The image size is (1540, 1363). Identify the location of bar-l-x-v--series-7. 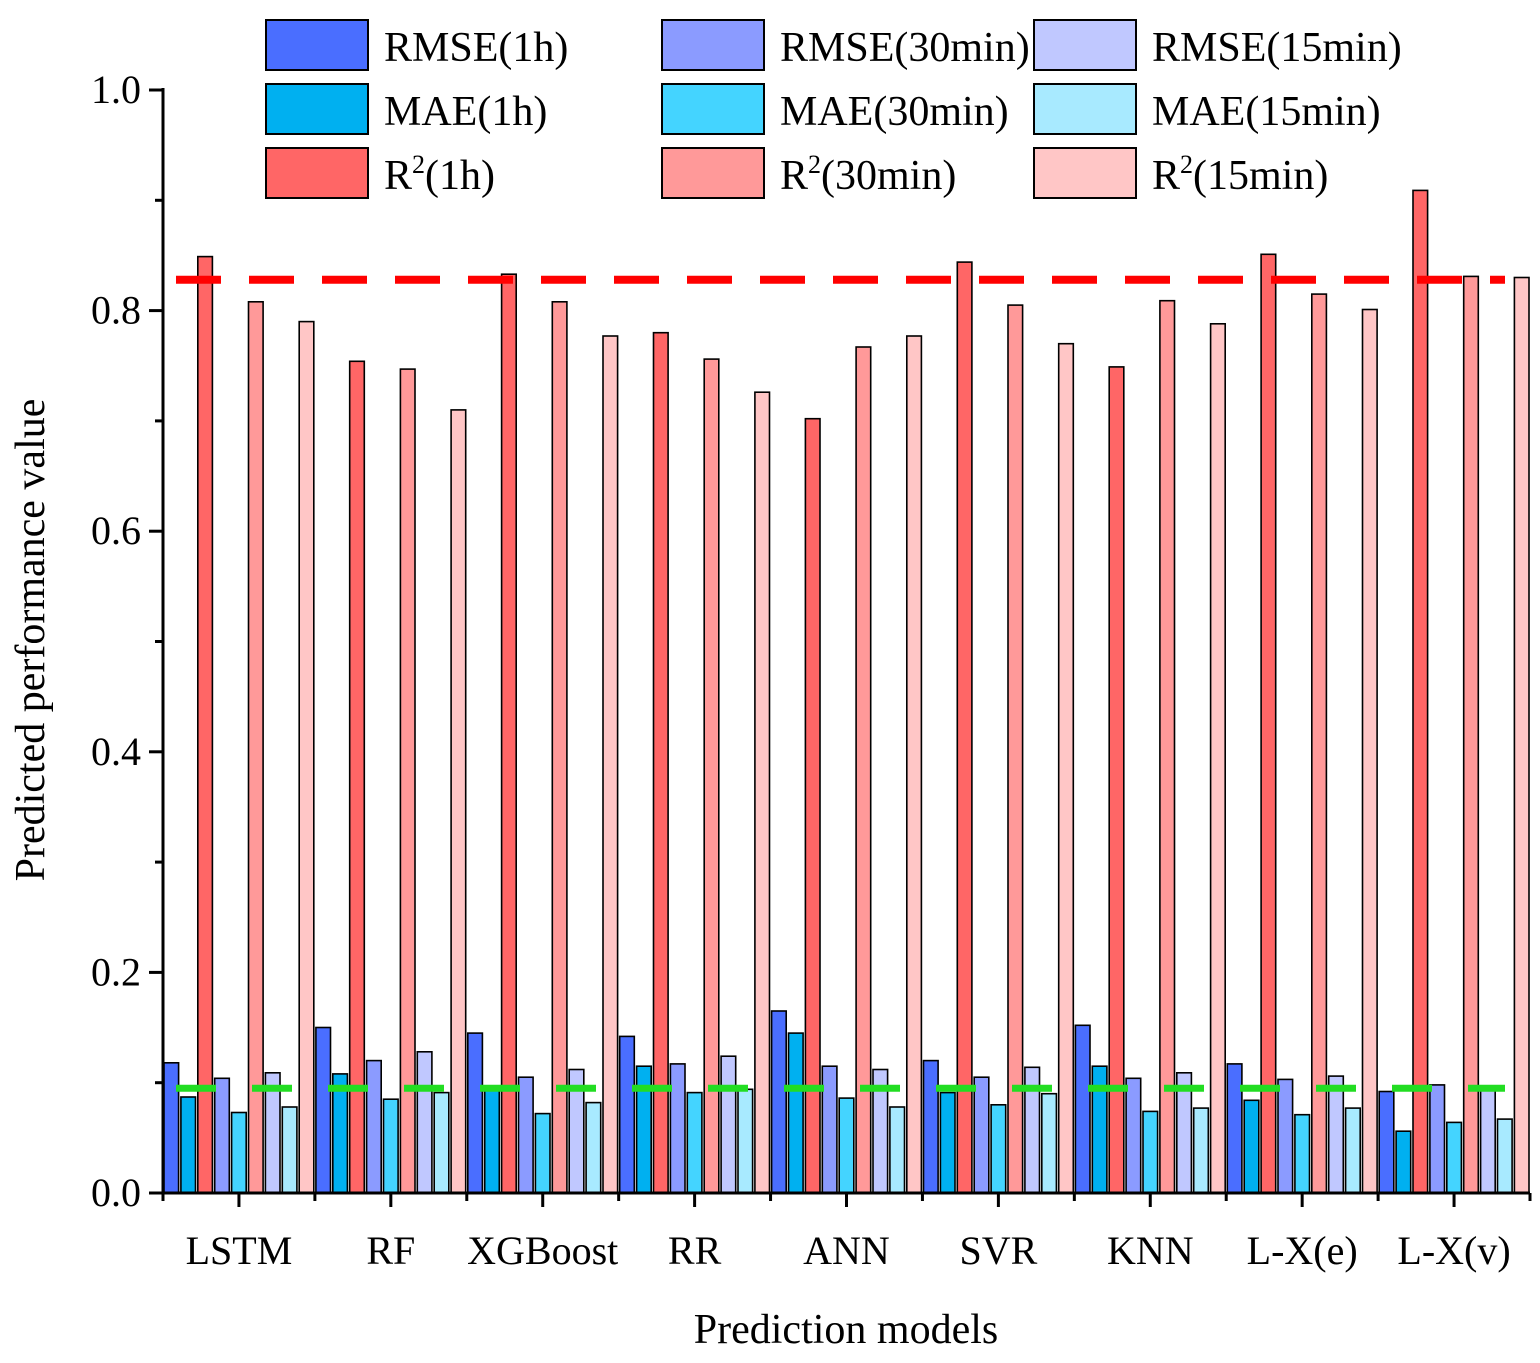
(1504, 1156).